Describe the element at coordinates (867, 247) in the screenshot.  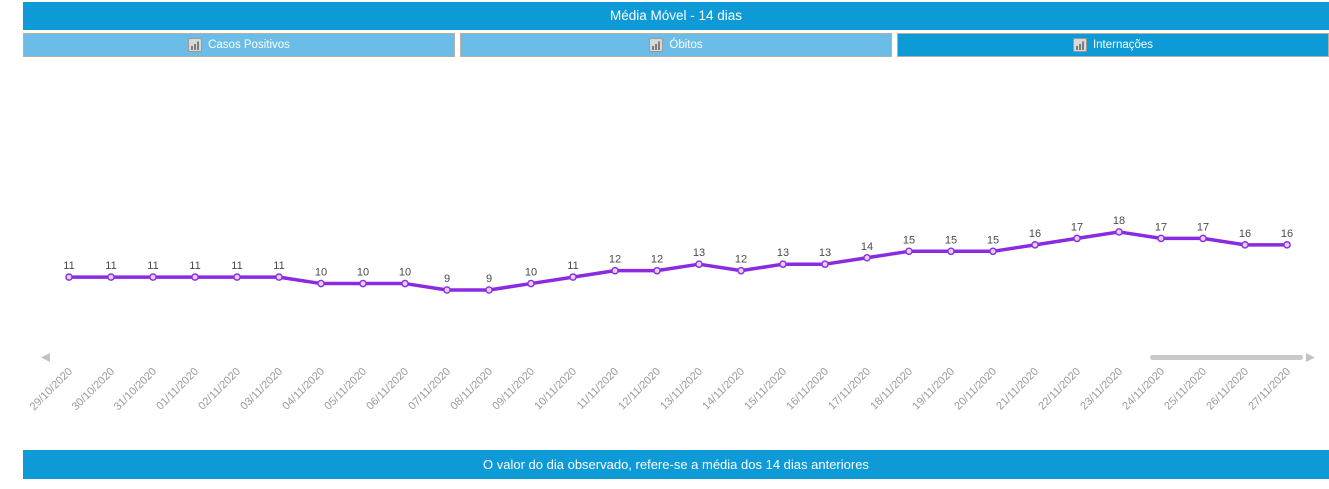
I see `data-point-label: 14` at that location.